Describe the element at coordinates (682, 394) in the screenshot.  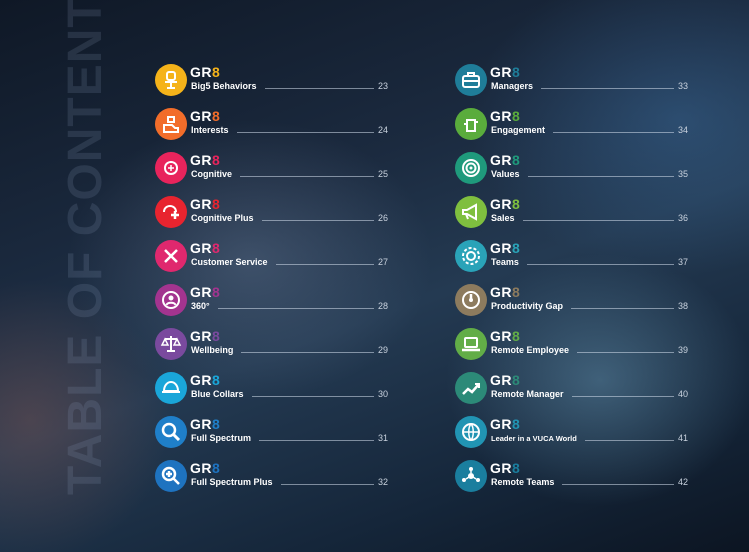
I see `page-number: 40` at that location.